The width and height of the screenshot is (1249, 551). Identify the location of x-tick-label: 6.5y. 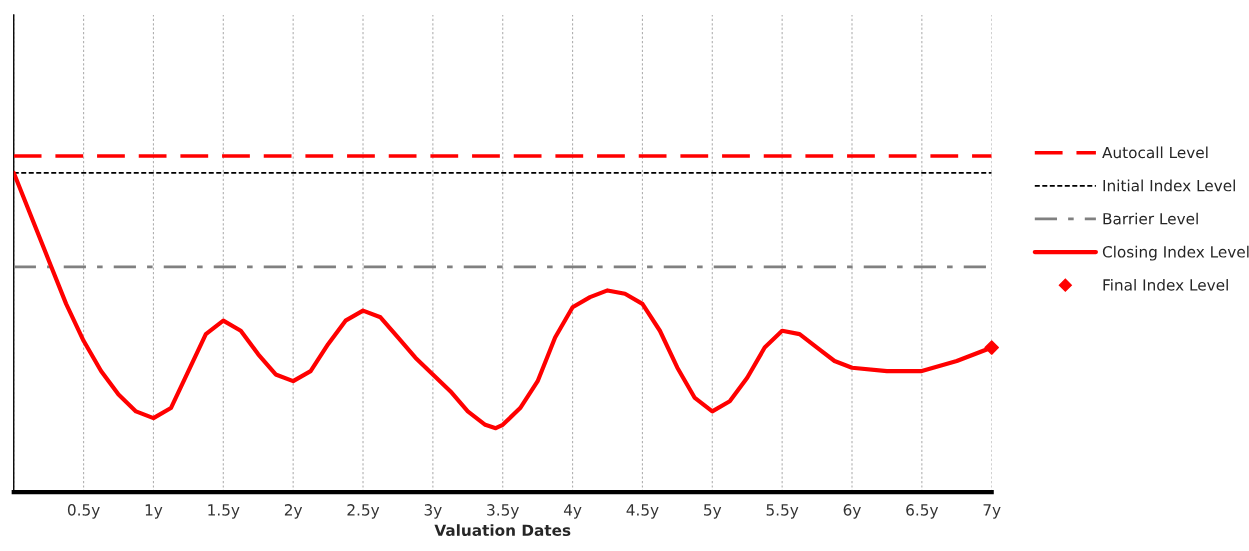
(922, 511).